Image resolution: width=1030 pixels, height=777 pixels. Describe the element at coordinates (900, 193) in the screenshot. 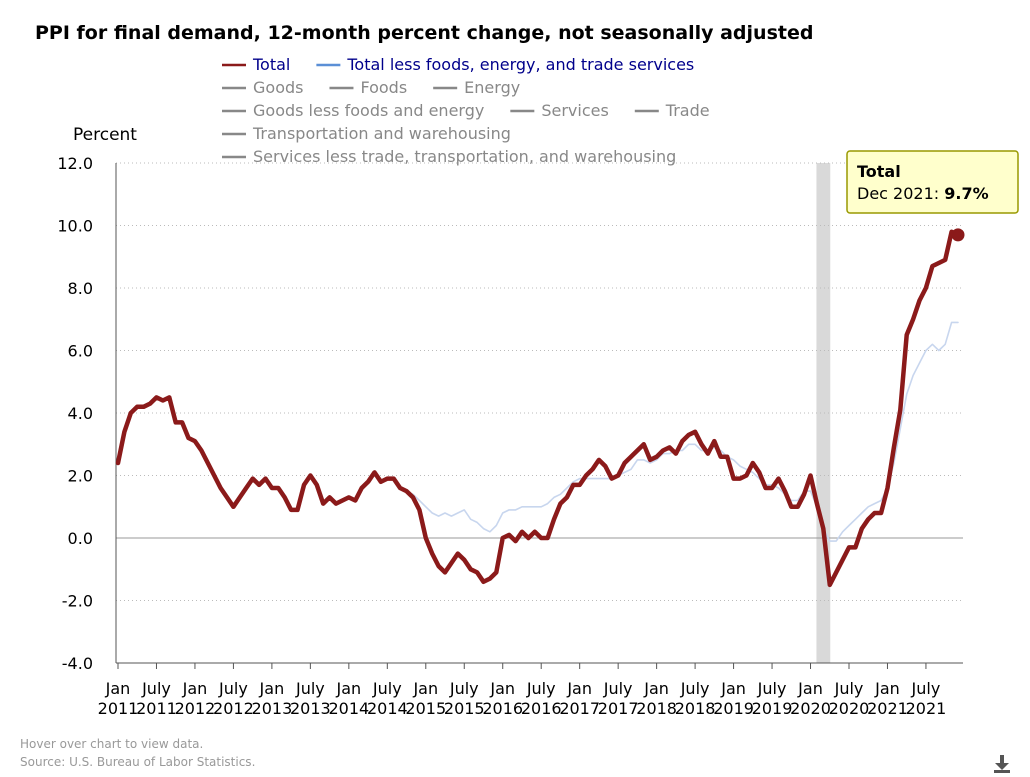

I see `tooltip-date-label: Dec 2021:` at that location.